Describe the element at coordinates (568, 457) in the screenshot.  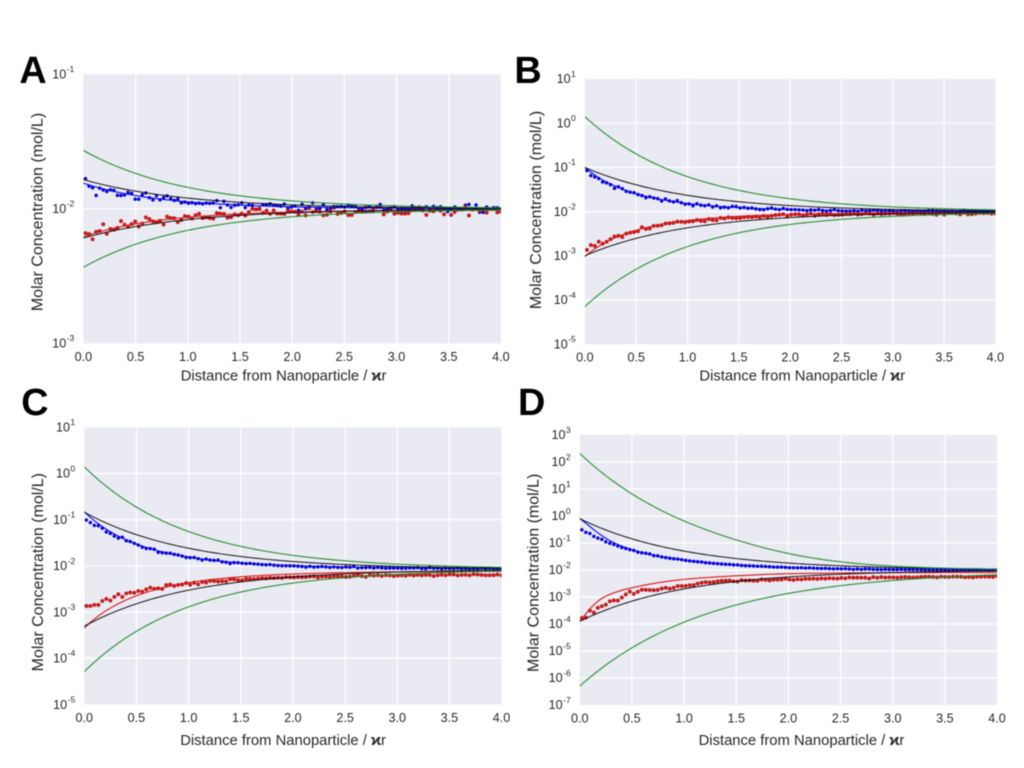
I see `svg-text: 2` at that location.